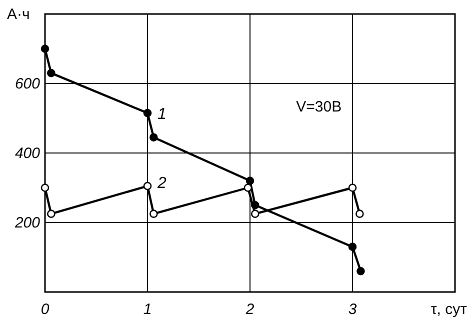 The image size is (474, 326). I want to click on x-tick-label: 2, so click(249, 309).